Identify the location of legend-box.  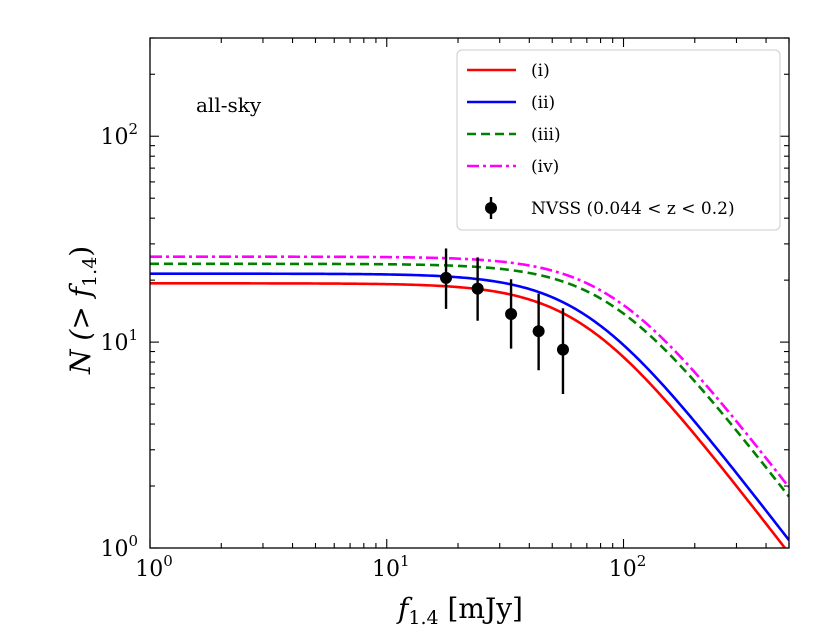
(618, 140).